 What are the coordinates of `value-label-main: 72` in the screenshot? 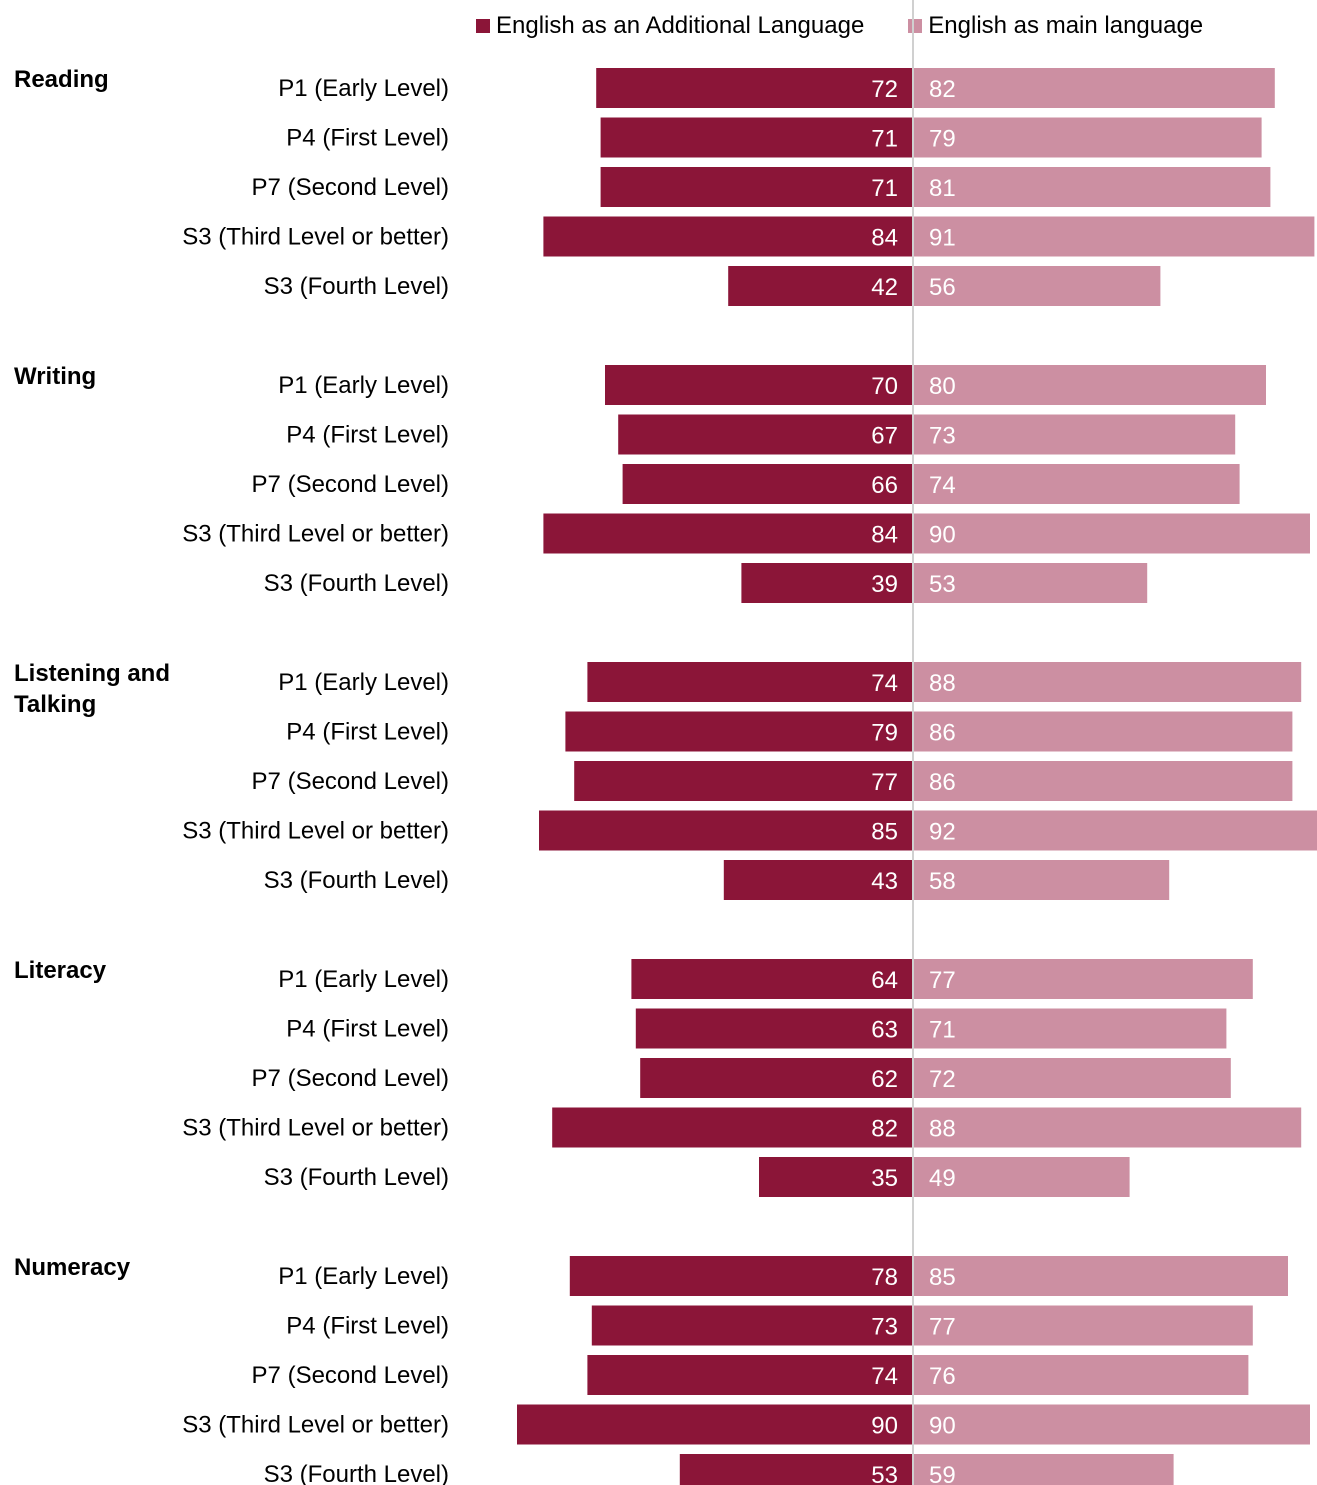 It's located at (942, 1079).